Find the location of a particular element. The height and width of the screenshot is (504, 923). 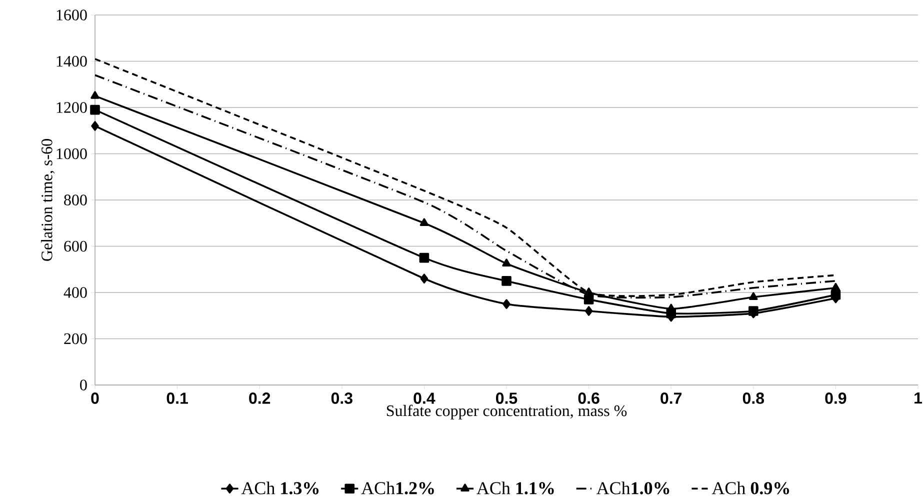

legend-label: ACh 1.3% is located at coordinates (279, 488).